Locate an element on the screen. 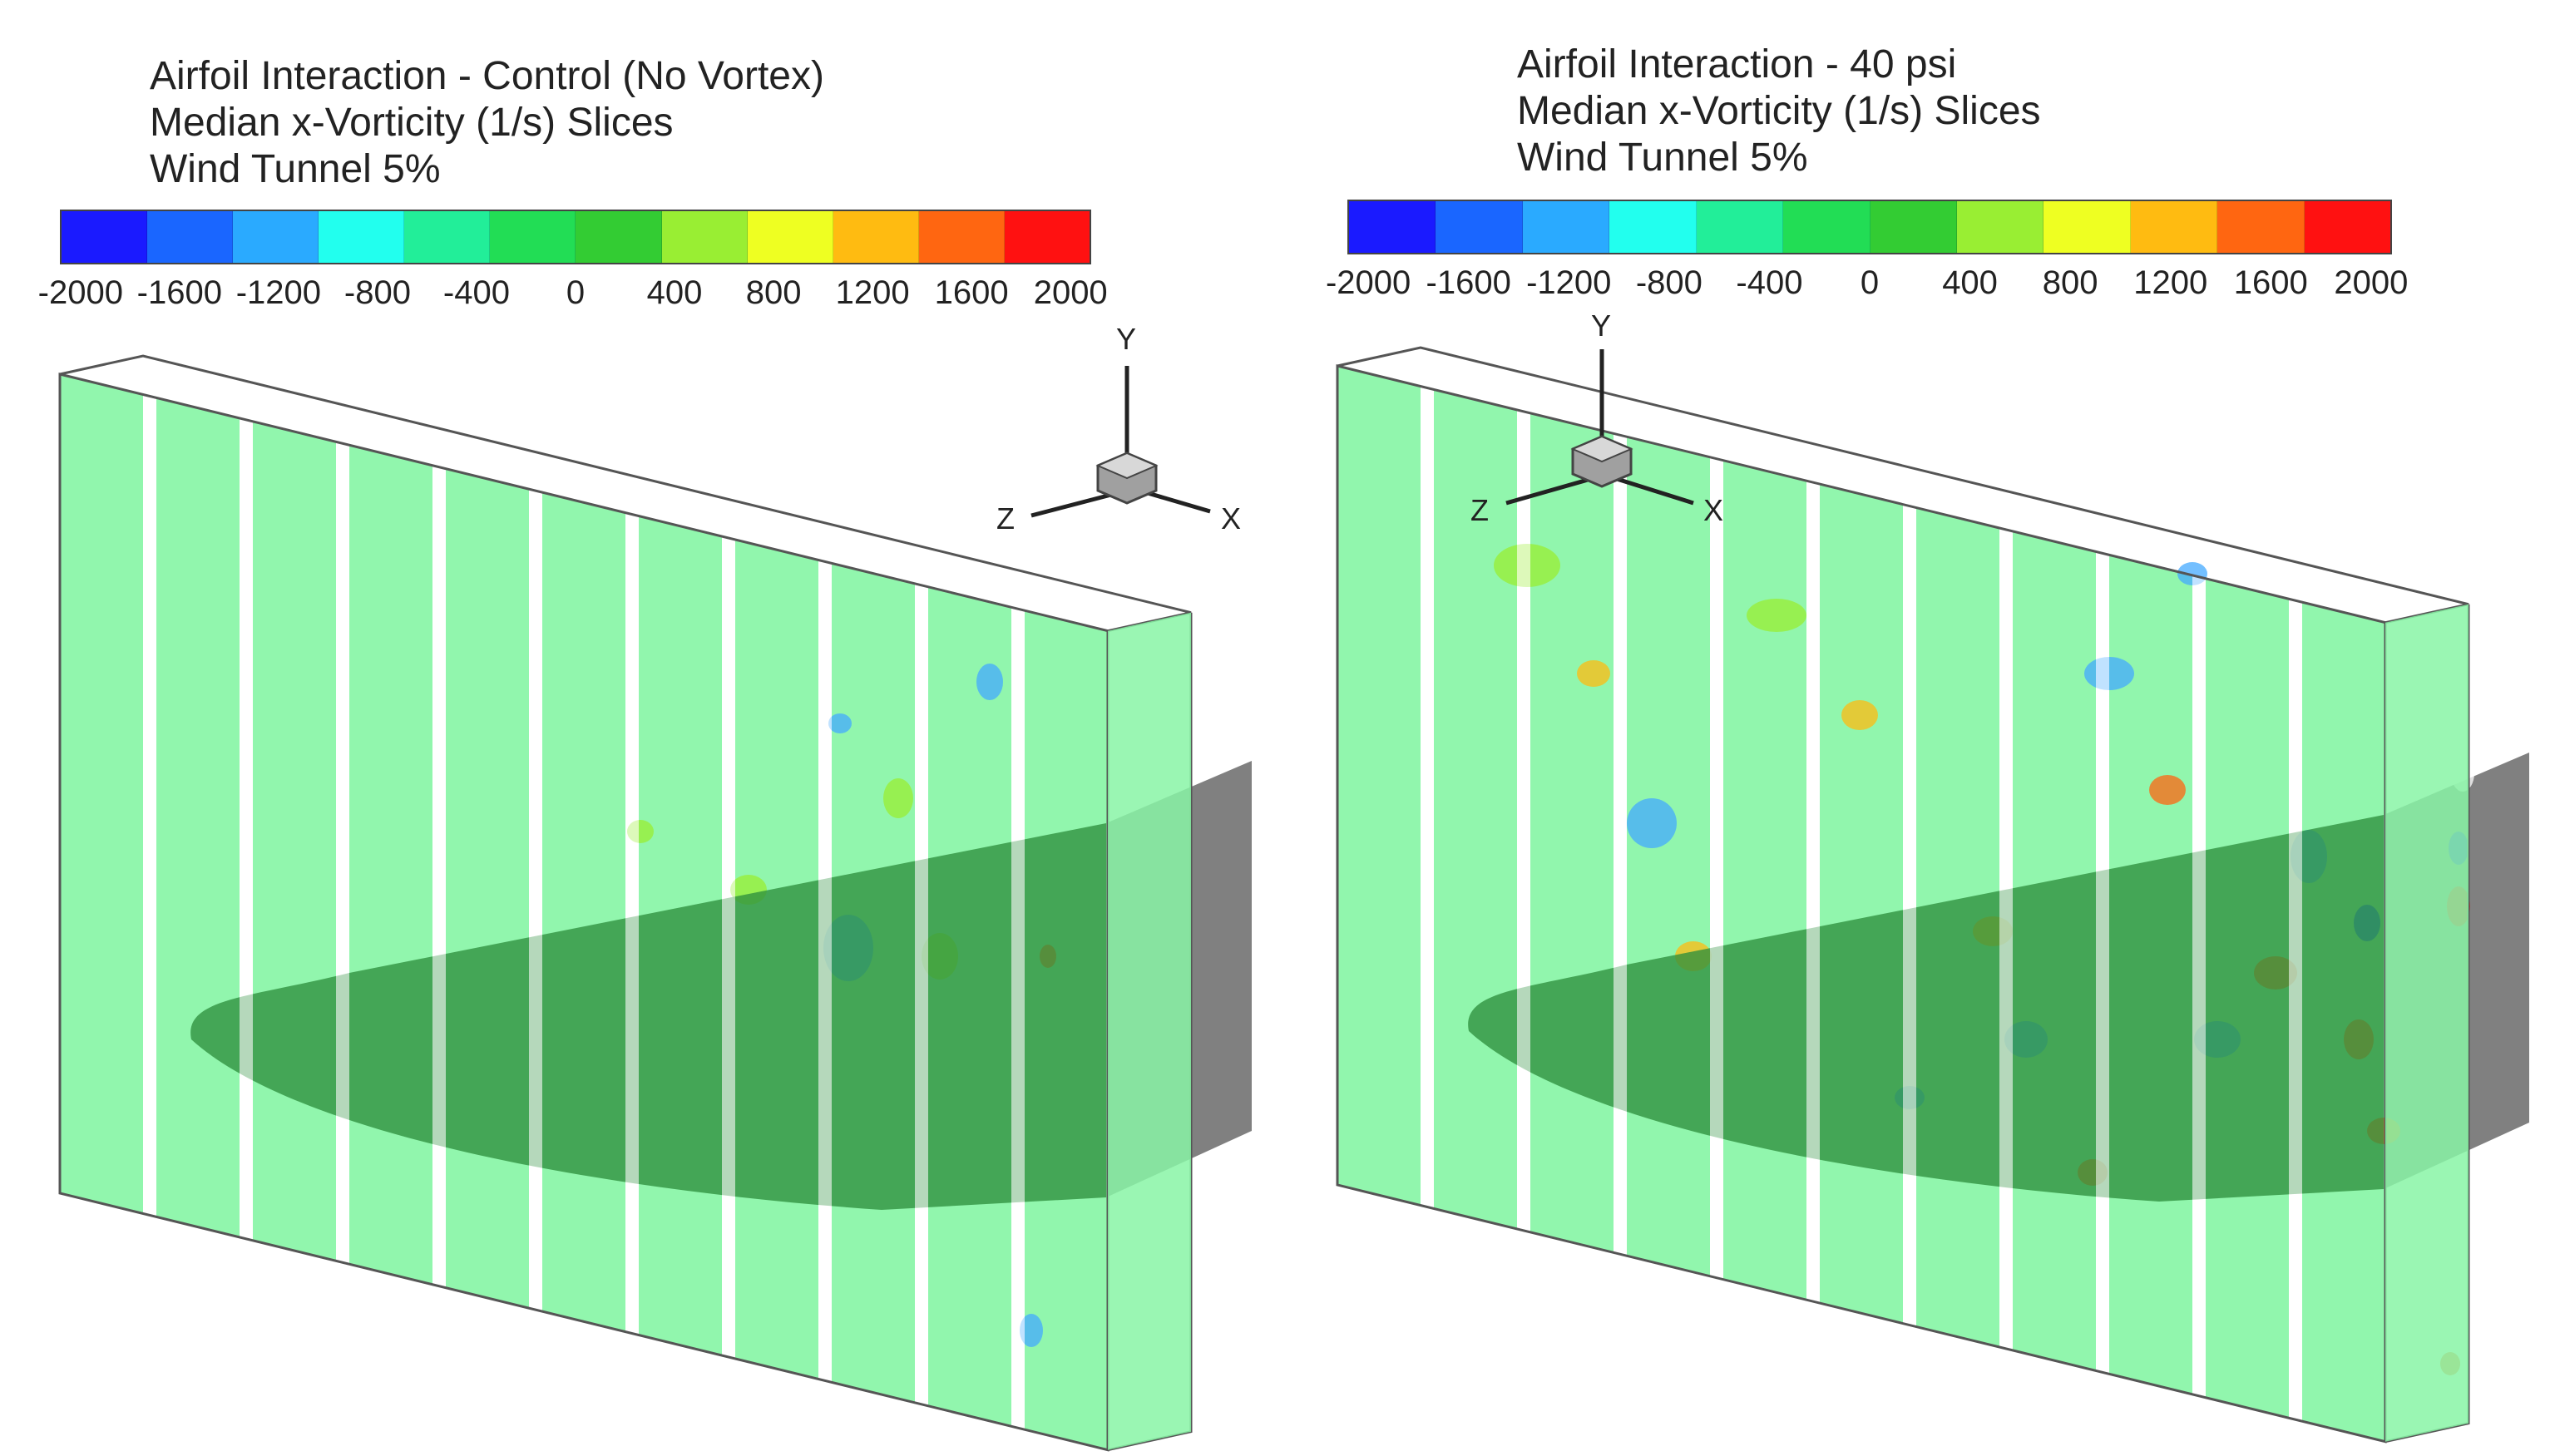 This screenshot has height=1456, width=2555. psi40-title-line-1: Airfoil Interaction - 40 psi is located at coordinates (1737, 64).